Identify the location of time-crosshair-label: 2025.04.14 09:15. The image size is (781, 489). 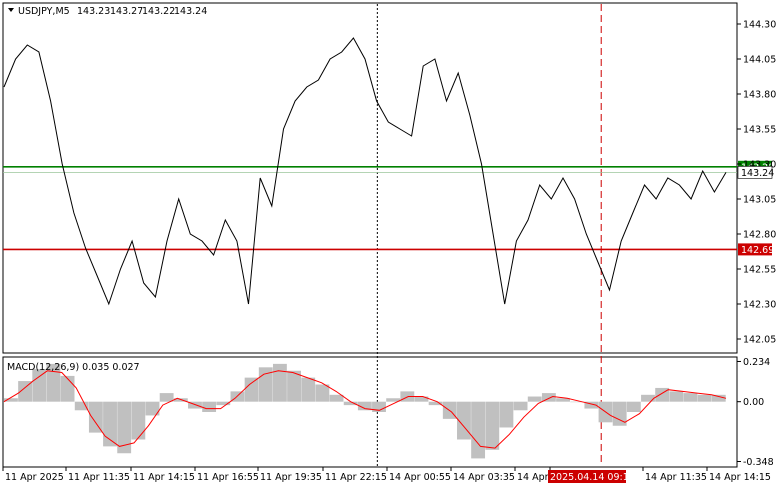
(592, 477).